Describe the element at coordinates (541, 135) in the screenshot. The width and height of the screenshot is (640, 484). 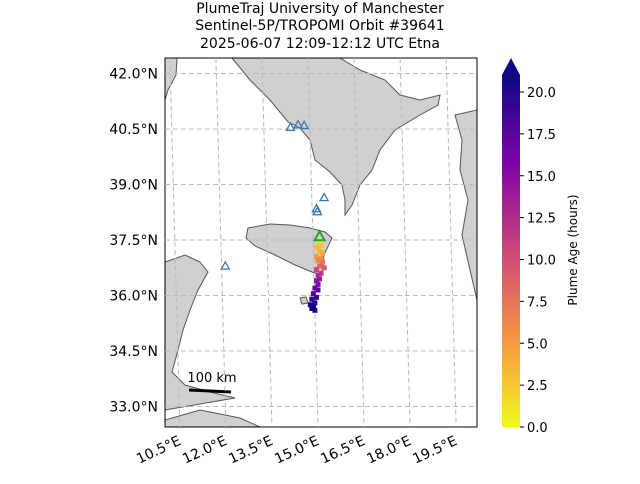
I see `colorbar-tick-label: 17.5` at that location.